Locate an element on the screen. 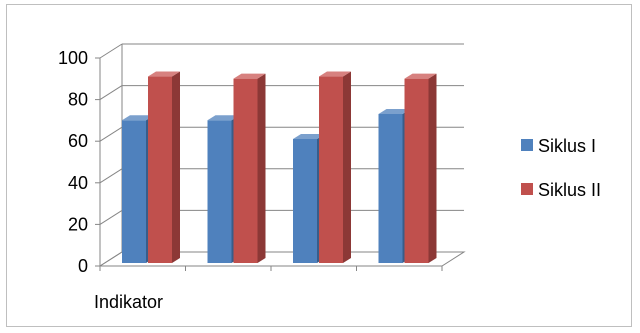 This screenshot has width=640, height=333. y-tick-label: 0 is located at coordinates (83, 266).